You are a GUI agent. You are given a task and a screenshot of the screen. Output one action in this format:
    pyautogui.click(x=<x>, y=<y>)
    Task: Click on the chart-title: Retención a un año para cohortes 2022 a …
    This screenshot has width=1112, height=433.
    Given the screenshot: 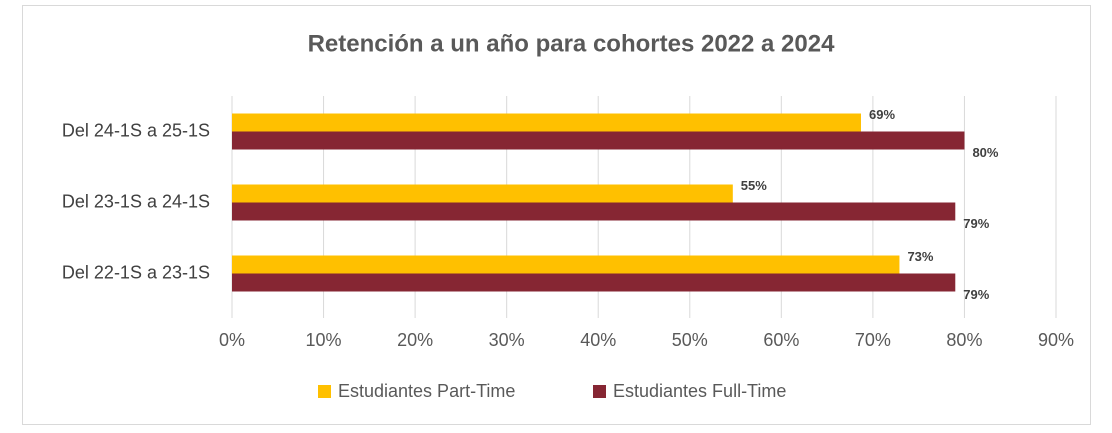 What is the action you would take?
    pyautogui.click(x=572, y=43)
    